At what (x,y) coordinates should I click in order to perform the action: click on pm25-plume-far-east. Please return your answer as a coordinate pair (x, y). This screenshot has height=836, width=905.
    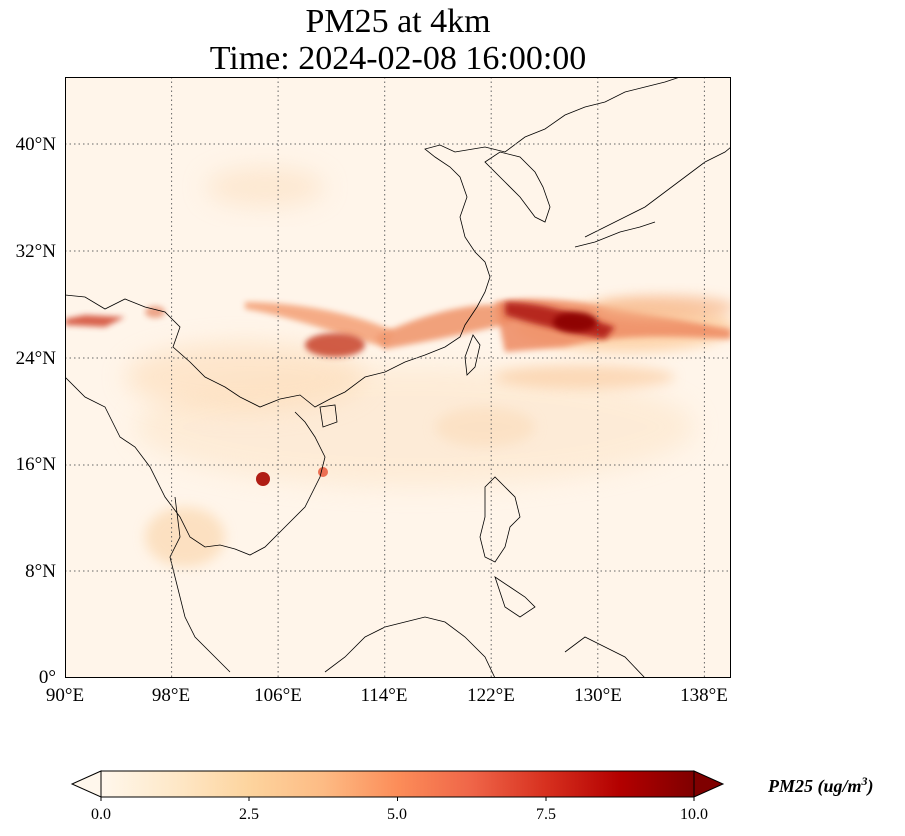
    Looking at the image, I should click on (663, 307).